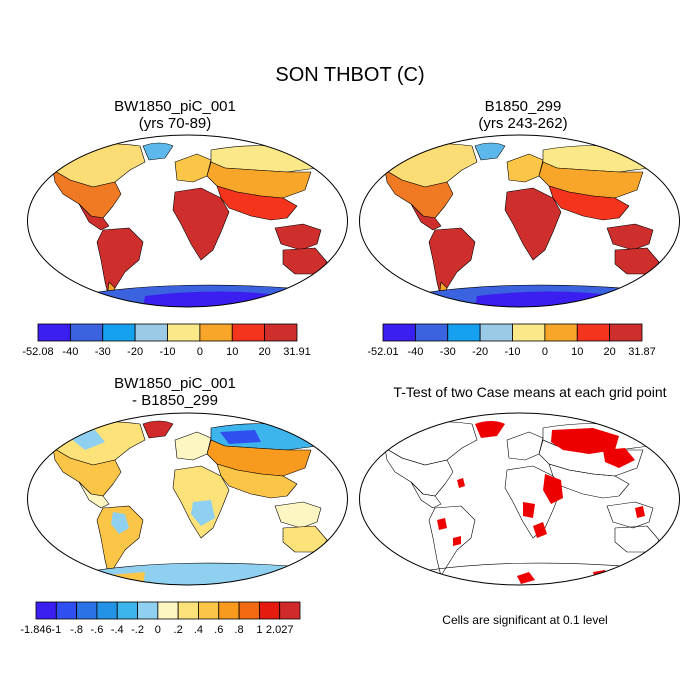 Image resolution: width=700 pixels, height=700 pixels. I want to click on map3-africa-cool-patch, so click(203, 513).